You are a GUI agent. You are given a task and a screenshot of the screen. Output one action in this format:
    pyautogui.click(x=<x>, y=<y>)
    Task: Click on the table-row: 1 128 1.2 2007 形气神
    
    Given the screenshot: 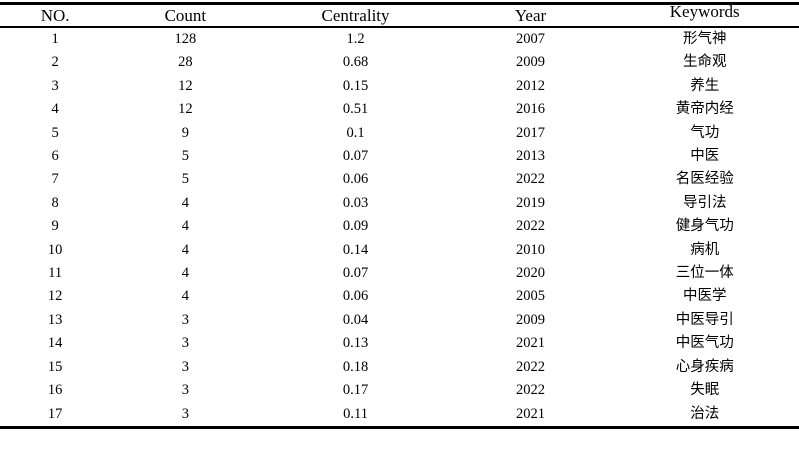 What is the action you would take?
    pyautogui.click(x=399, y=39)
    